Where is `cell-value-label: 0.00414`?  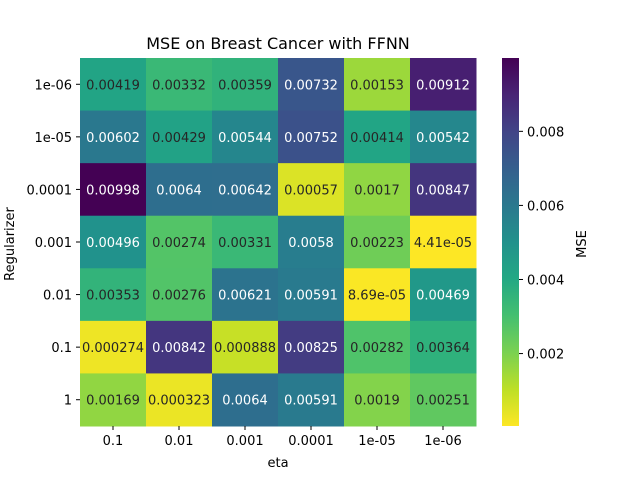
cell-value-label: 0.00414 is located at coordinates (377, 138).